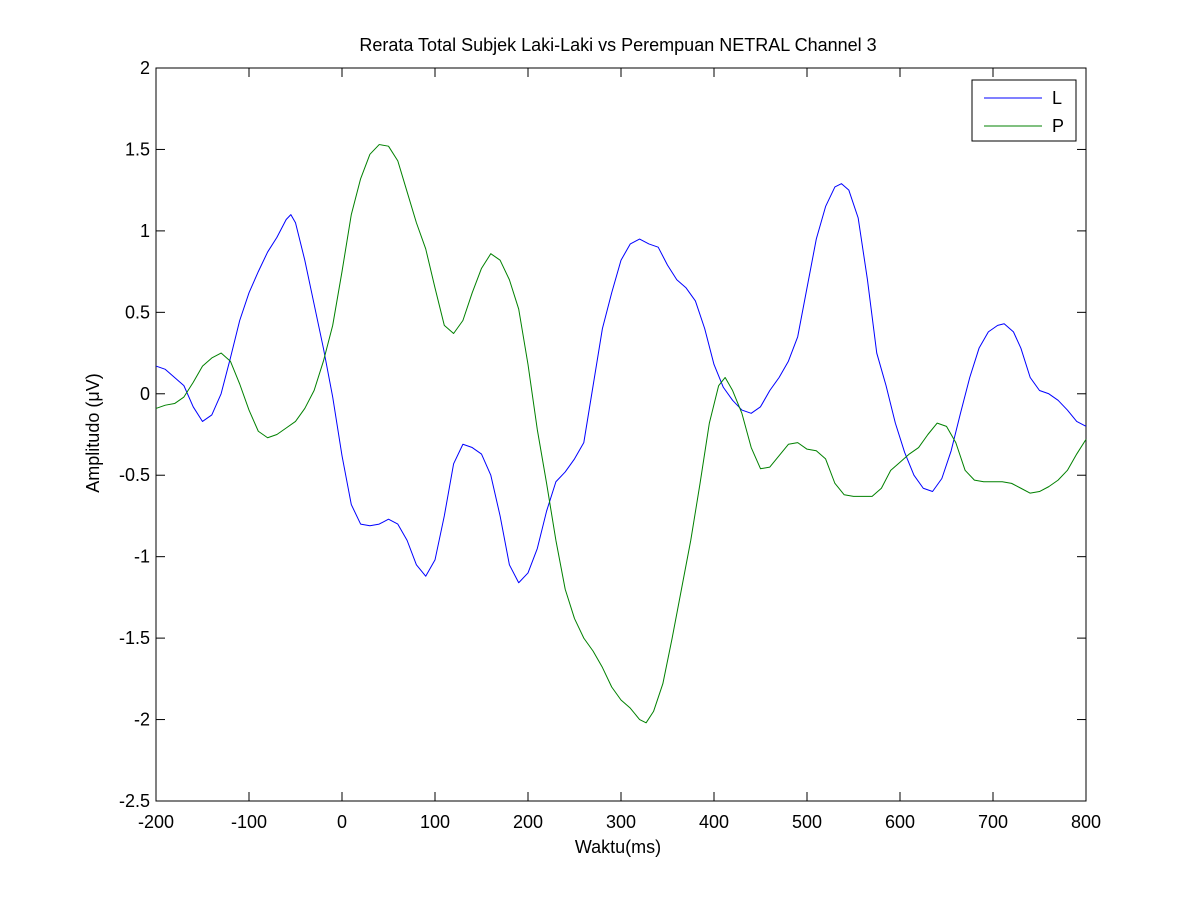  What do you see at coordinates (435, 822) in the screenshot?
I see `x-tick-label: 100` at bounding box center [435, 822].